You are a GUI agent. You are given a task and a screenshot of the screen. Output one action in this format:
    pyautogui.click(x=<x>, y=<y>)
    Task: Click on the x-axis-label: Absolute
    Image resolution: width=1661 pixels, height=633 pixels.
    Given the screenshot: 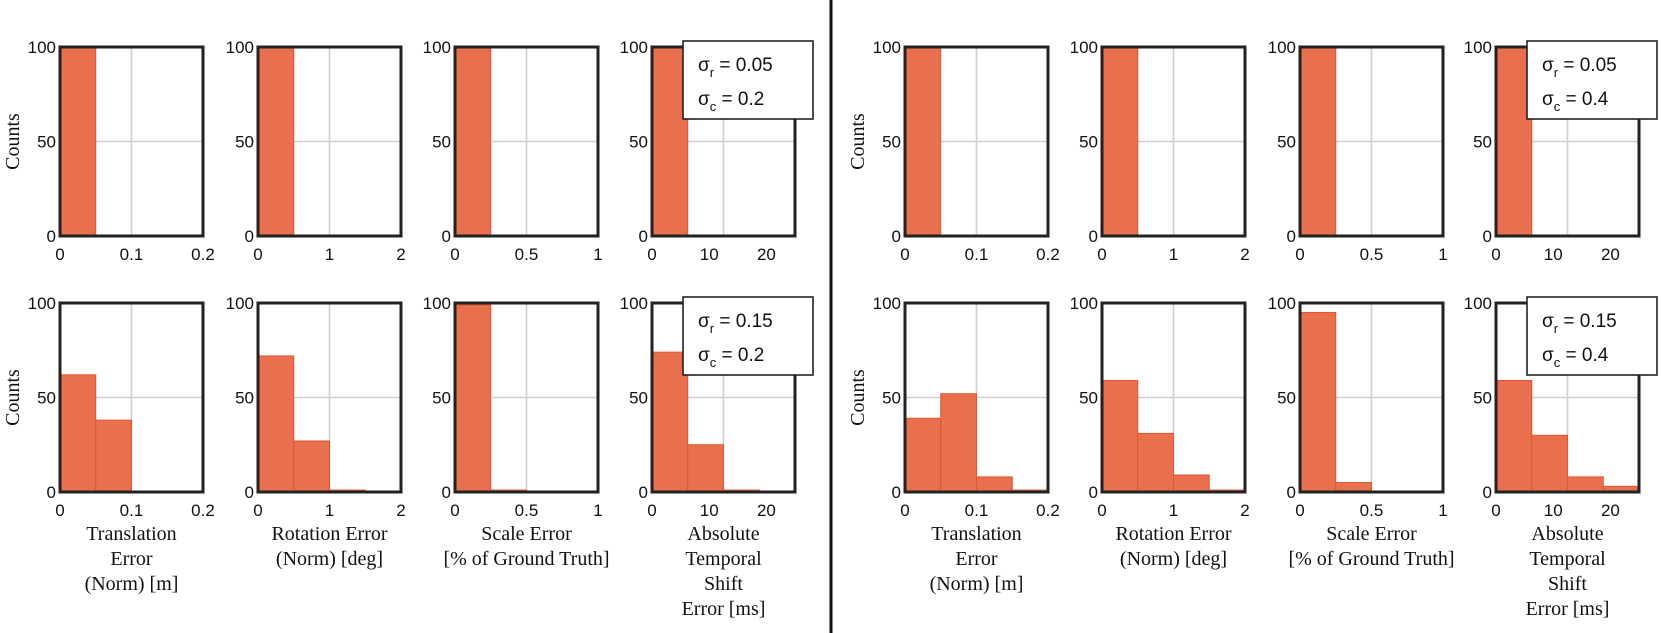 What is the action you would take?
    pyautogui.click(x=723, y=534)
    